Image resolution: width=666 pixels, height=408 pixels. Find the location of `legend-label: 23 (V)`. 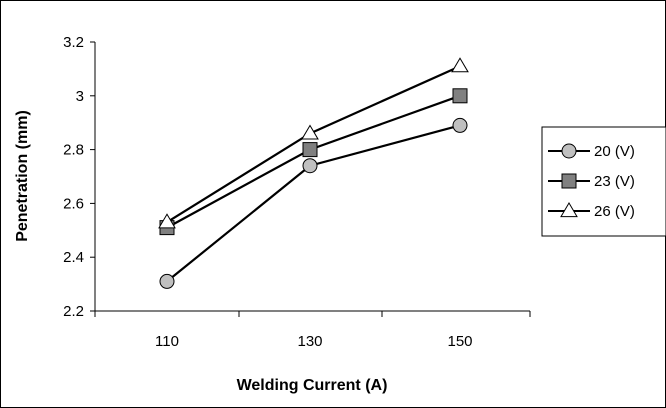

legend-label: 23 (V) is located at coordinates (614, 181).